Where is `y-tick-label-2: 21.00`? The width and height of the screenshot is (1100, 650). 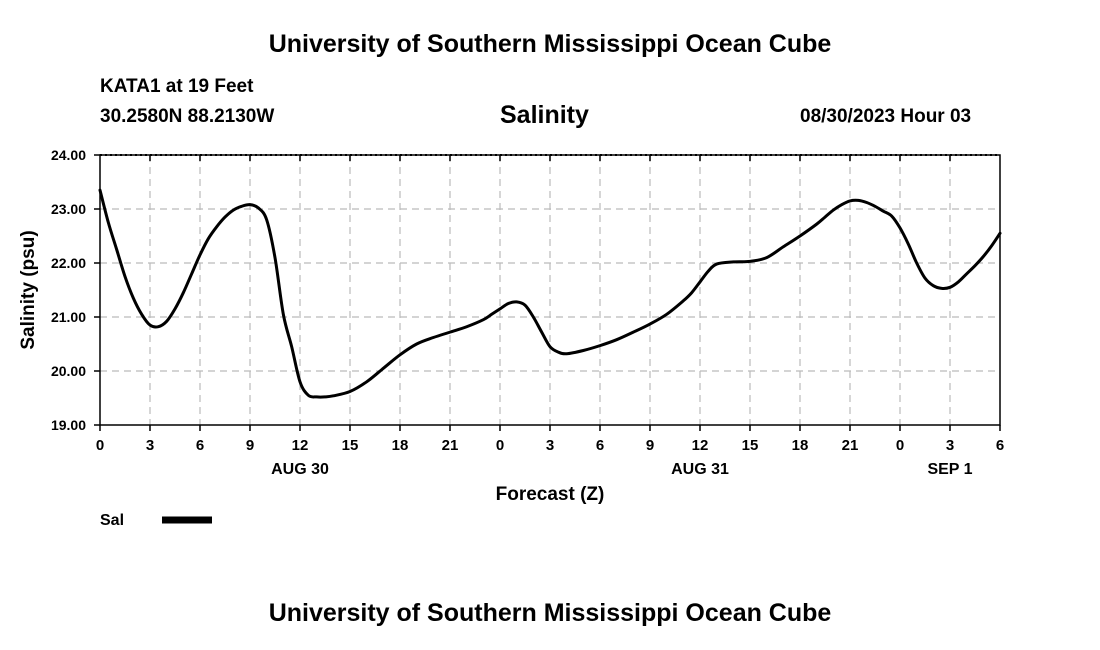
y-tick-label-2: 21.00 is located at coordinates (68, 317).